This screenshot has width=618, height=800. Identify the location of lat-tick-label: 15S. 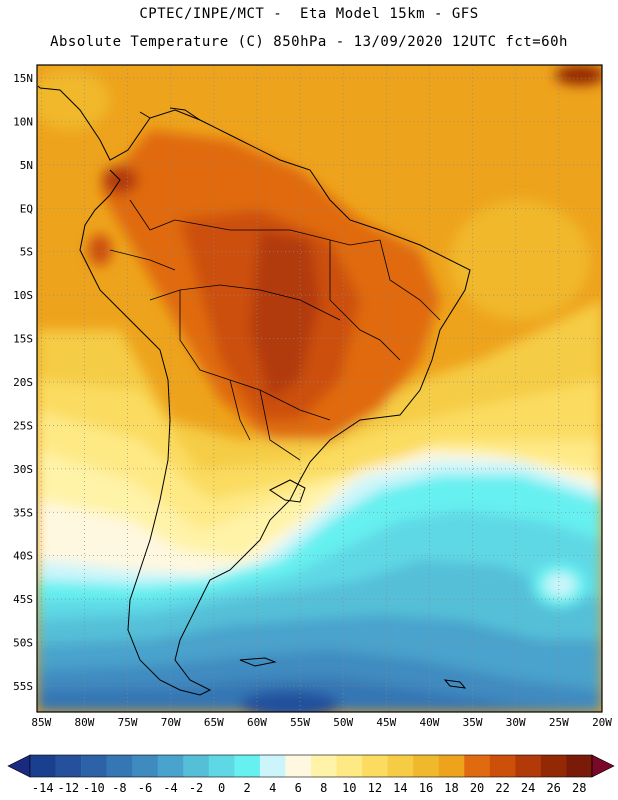
(23, 339).